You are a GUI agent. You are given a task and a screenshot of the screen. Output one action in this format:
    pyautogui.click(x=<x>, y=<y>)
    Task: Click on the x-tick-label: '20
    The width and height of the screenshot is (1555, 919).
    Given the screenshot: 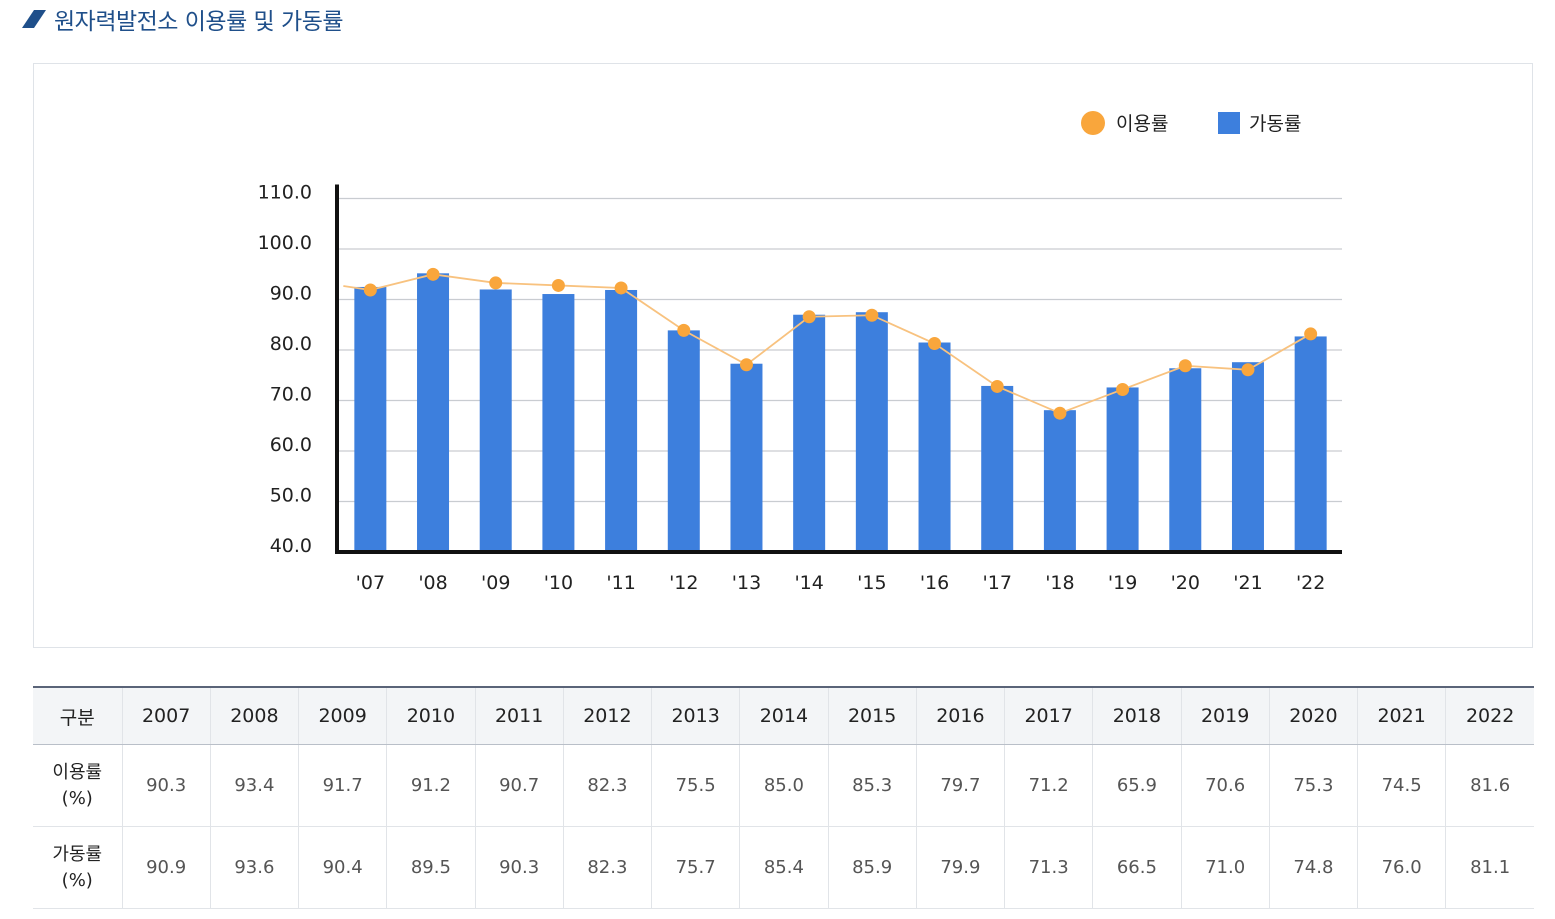 What is the action you would take?
    pyautogui.click(x=1185, y=583)
    